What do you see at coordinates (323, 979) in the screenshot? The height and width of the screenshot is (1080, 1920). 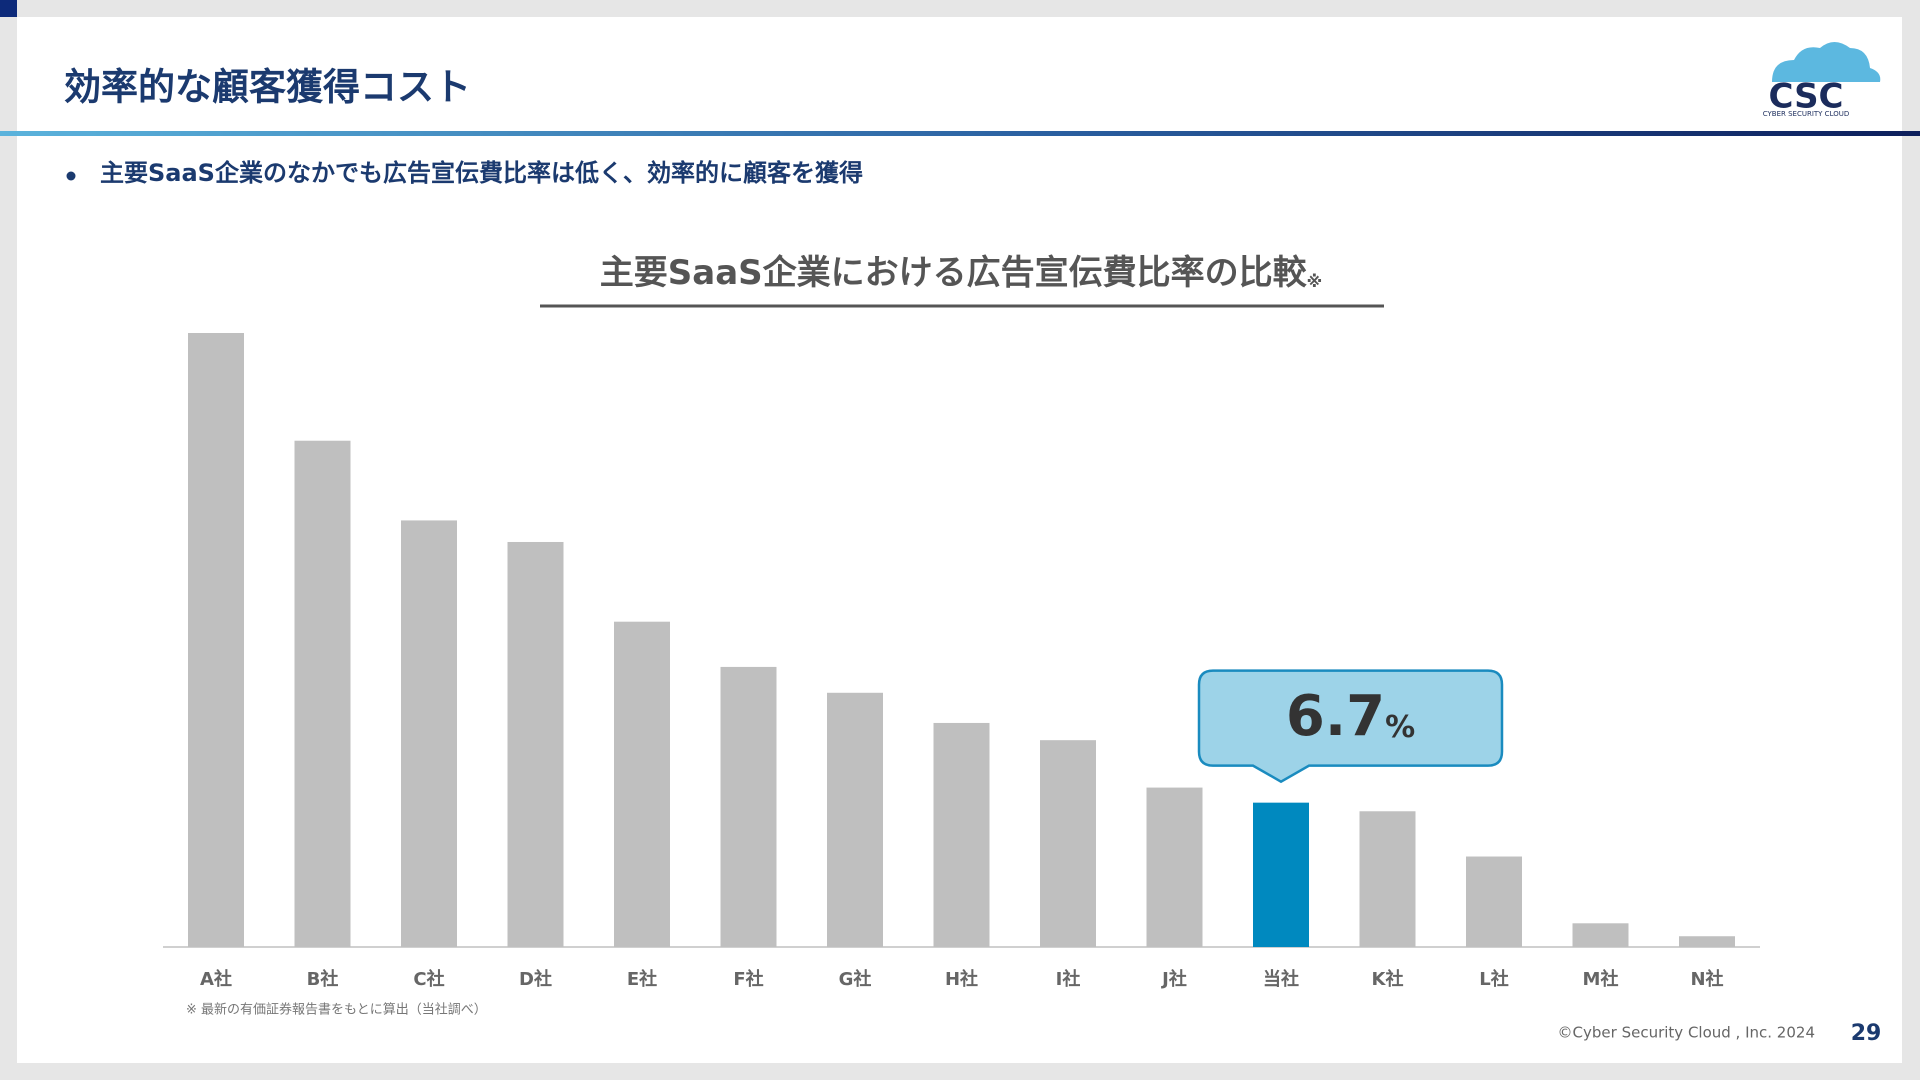 I see `x-tick-label: B社` at bounding box center [323, 979].